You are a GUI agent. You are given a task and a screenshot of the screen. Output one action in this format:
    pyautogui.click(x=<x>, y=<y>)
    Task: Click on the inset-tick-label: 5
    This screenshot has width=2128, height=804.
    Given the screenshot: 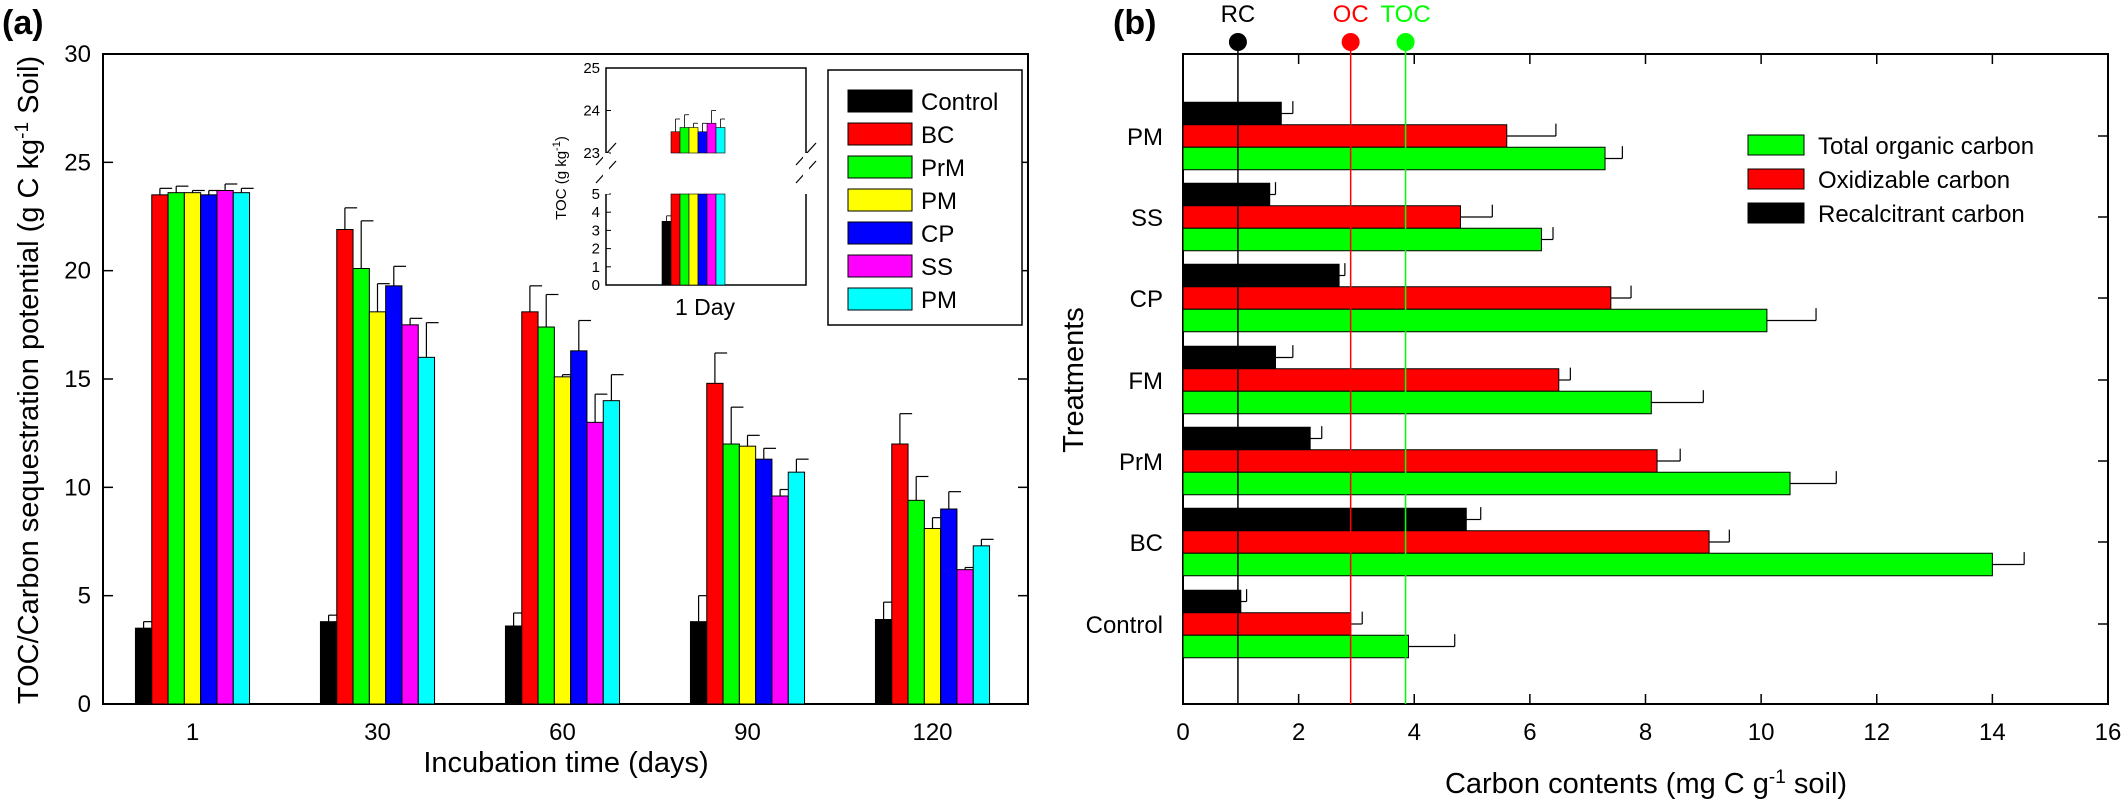 What is the action you would take?
    pyautogui.click(x=596, y=194)
    